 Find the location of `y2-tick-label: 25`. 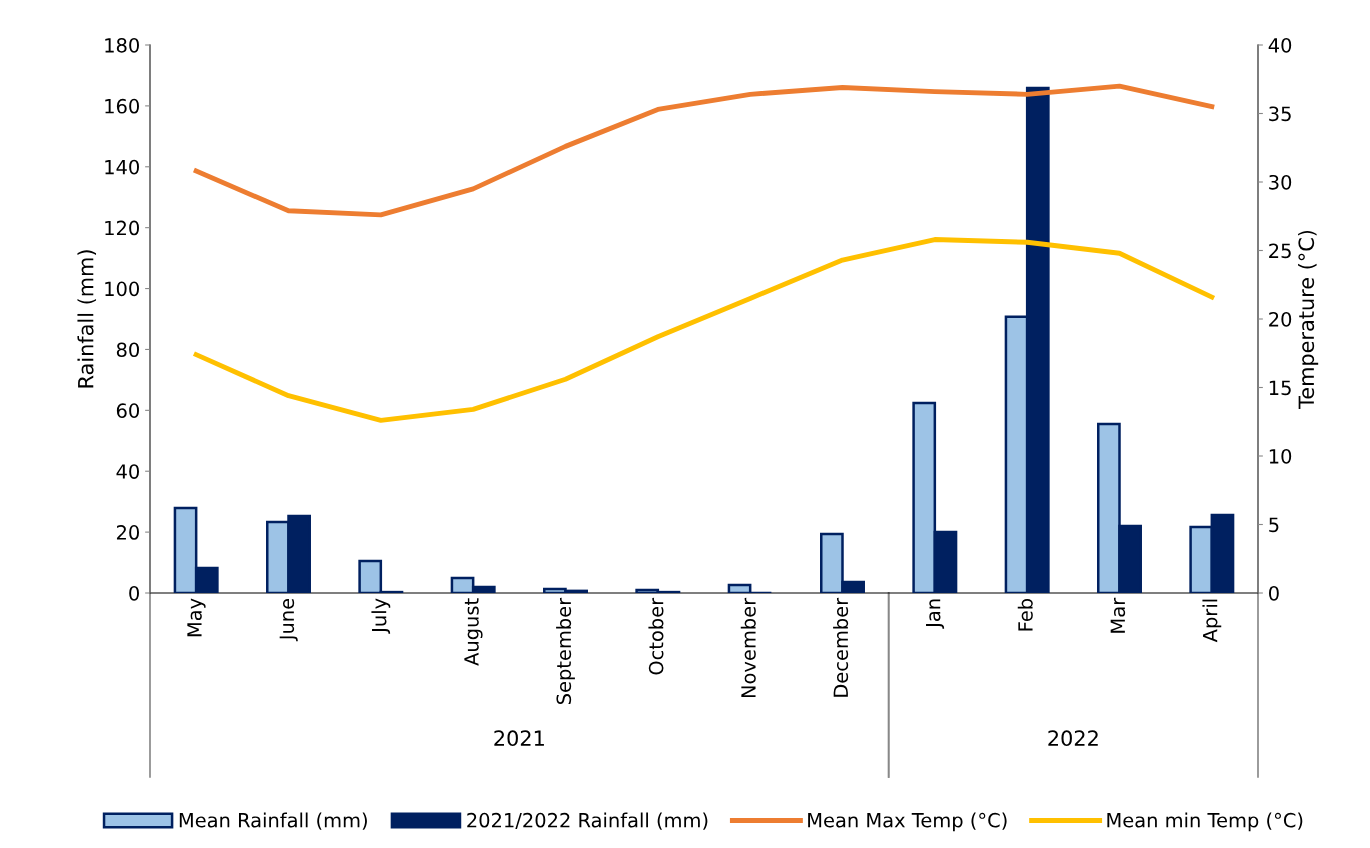

y2-tick-label: 25 is located at coordinates (1280, 251).